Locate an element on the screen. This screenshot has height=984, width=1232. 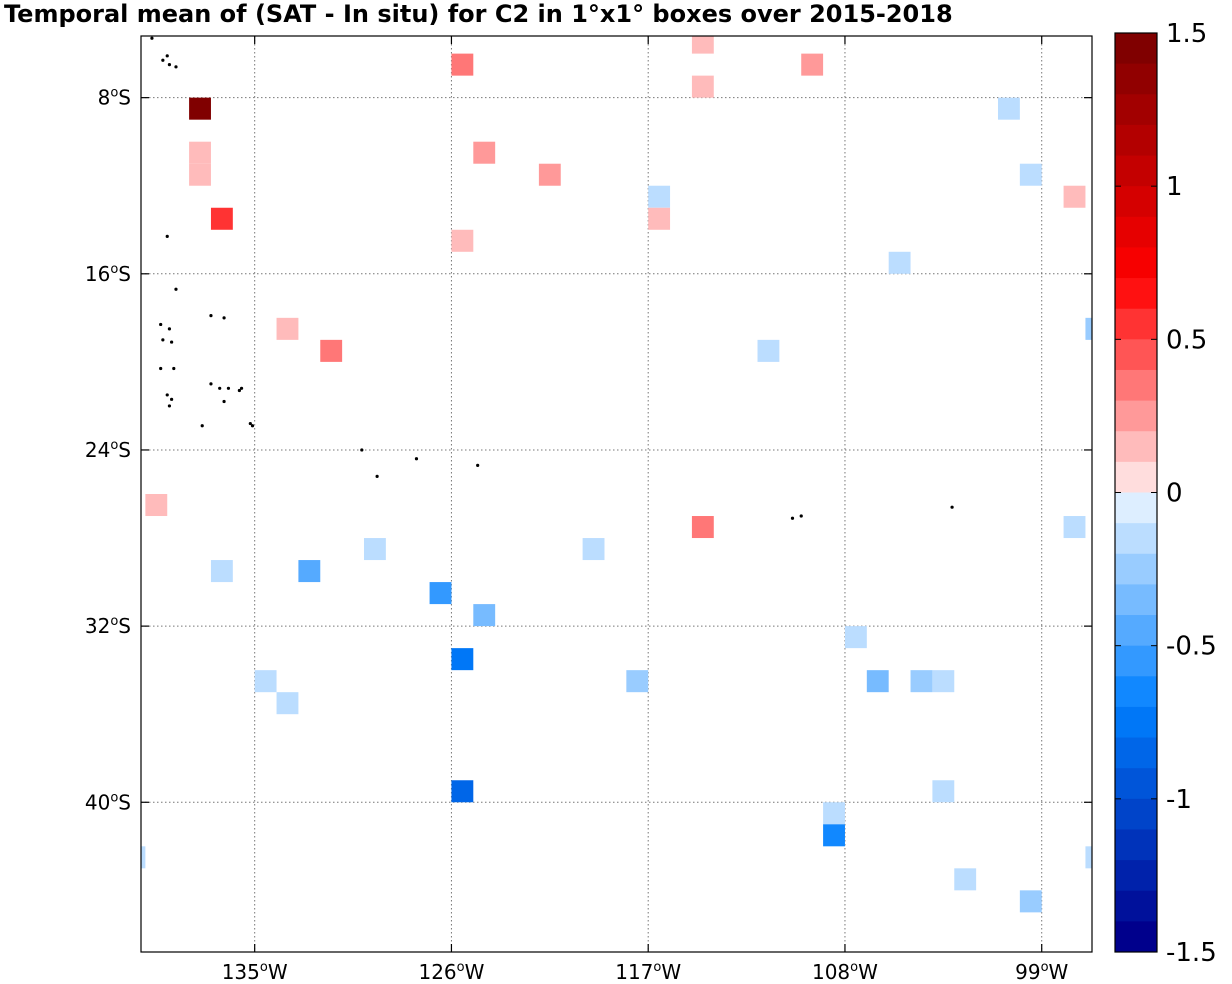
x-tick-label: 135oW is located at coordinates (255, 972).